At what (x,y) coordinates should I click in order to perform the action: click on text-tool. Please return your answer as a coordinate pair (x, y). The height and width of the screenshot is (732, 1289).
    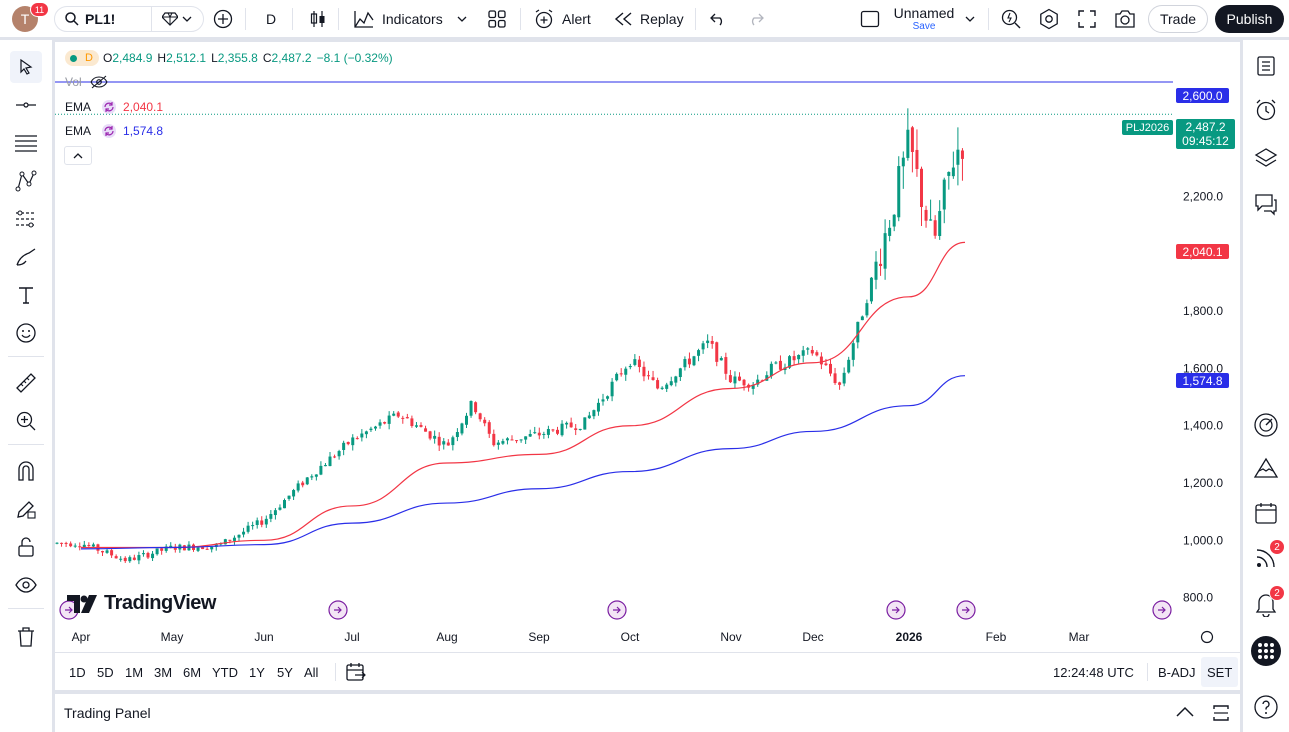
    Looking at the image, I should click on (26, 295).